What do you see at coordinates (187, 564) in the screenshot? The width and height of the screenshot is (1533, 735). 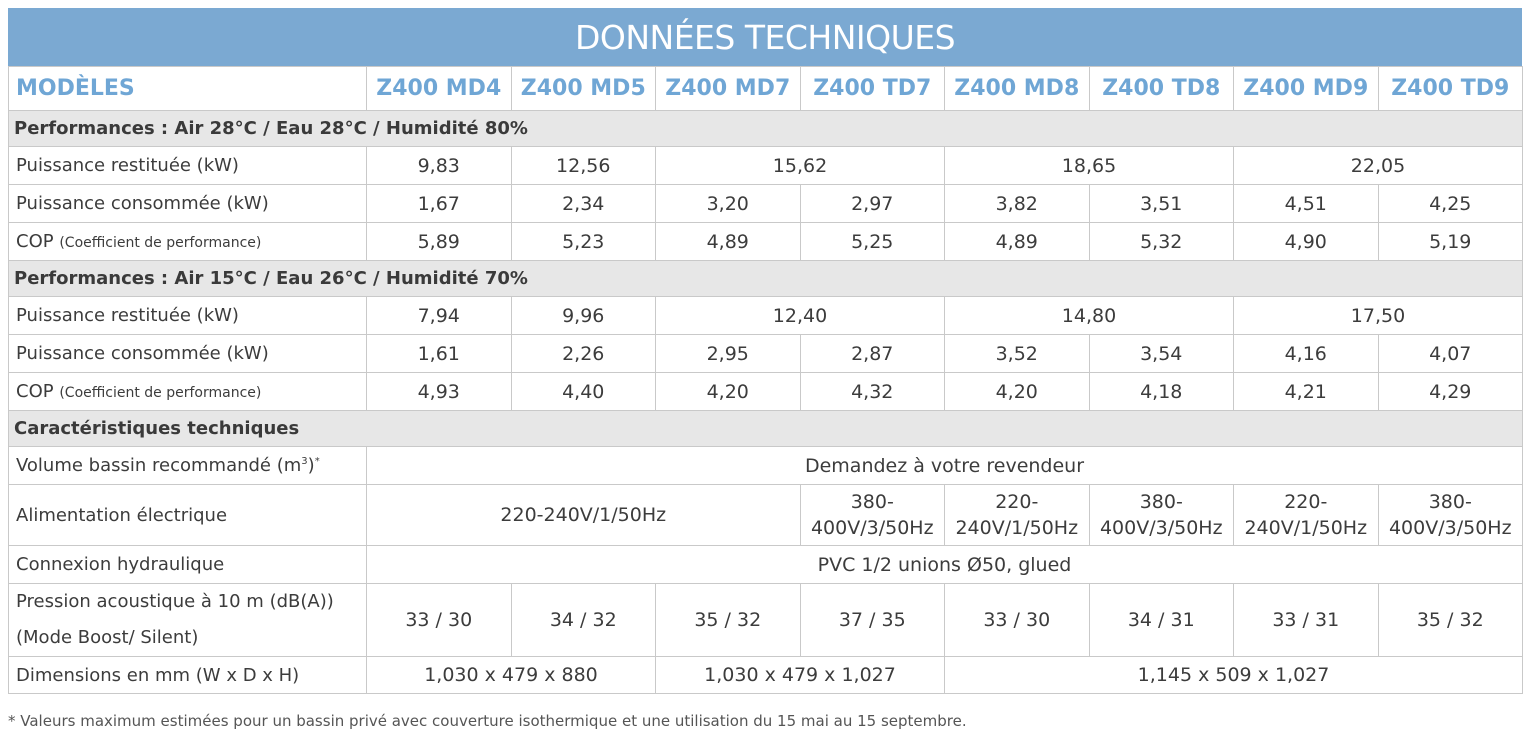 I see `row-label: Connexion hydraulique` at bounding box center [187, 564].